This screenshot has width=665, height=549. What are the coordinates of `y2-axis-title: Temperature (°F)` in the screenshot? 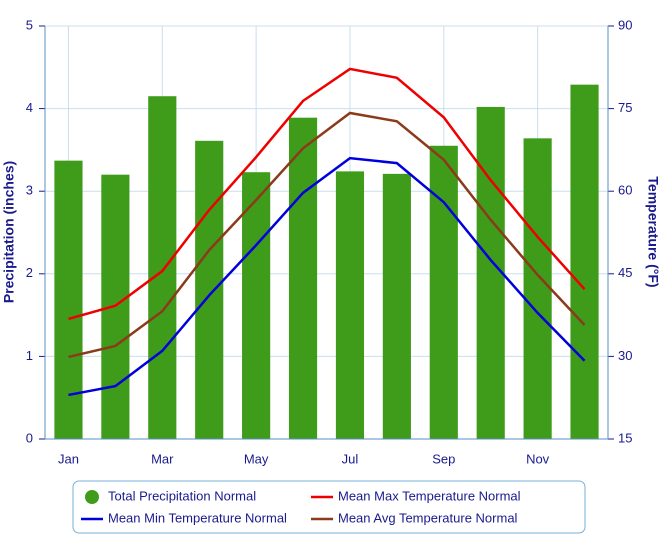 It's located at (653, 231).